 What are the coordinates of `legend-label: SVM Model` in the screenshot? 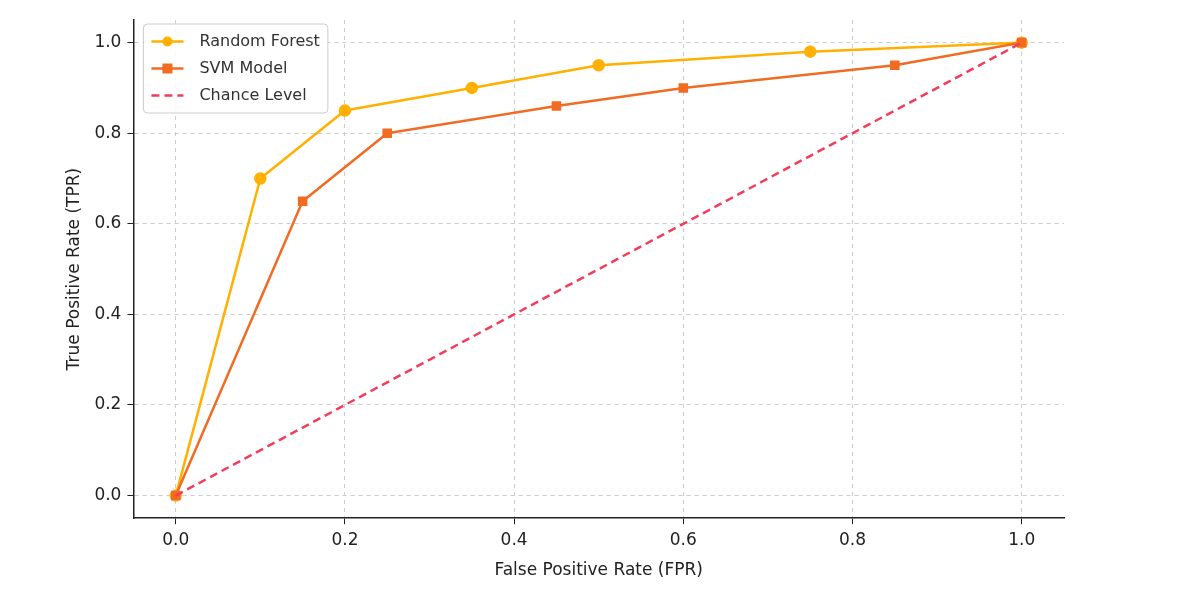 It's located at (243, 67).